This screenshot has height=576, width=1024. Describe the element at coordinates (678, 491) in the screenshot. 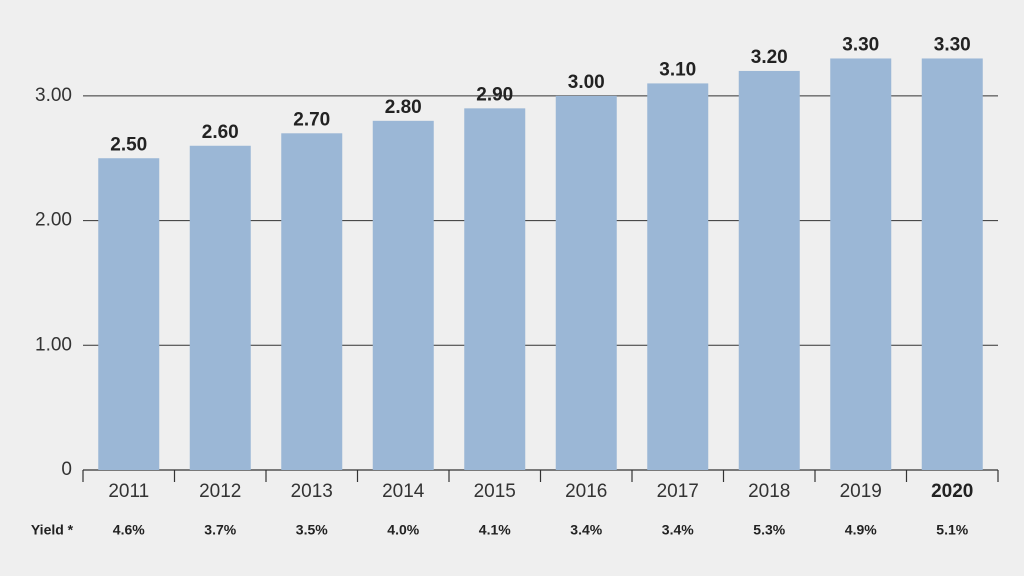

I see `x-tick-label: 2017` at that location.